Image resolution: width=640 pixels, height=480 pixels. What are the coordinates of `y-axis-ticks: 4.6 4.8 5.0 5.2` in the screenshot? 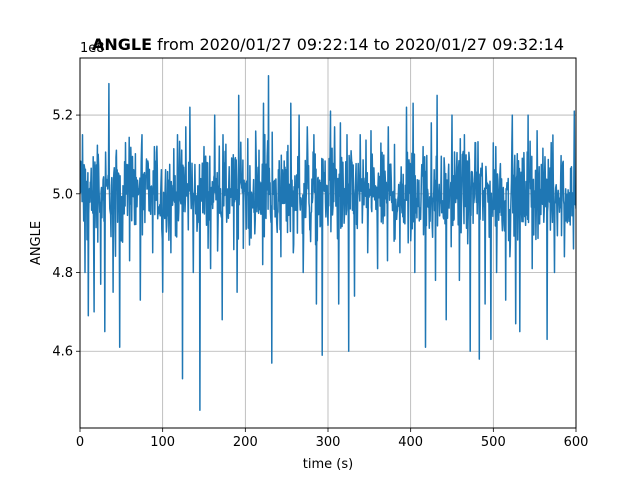 It's located at (66, 234).